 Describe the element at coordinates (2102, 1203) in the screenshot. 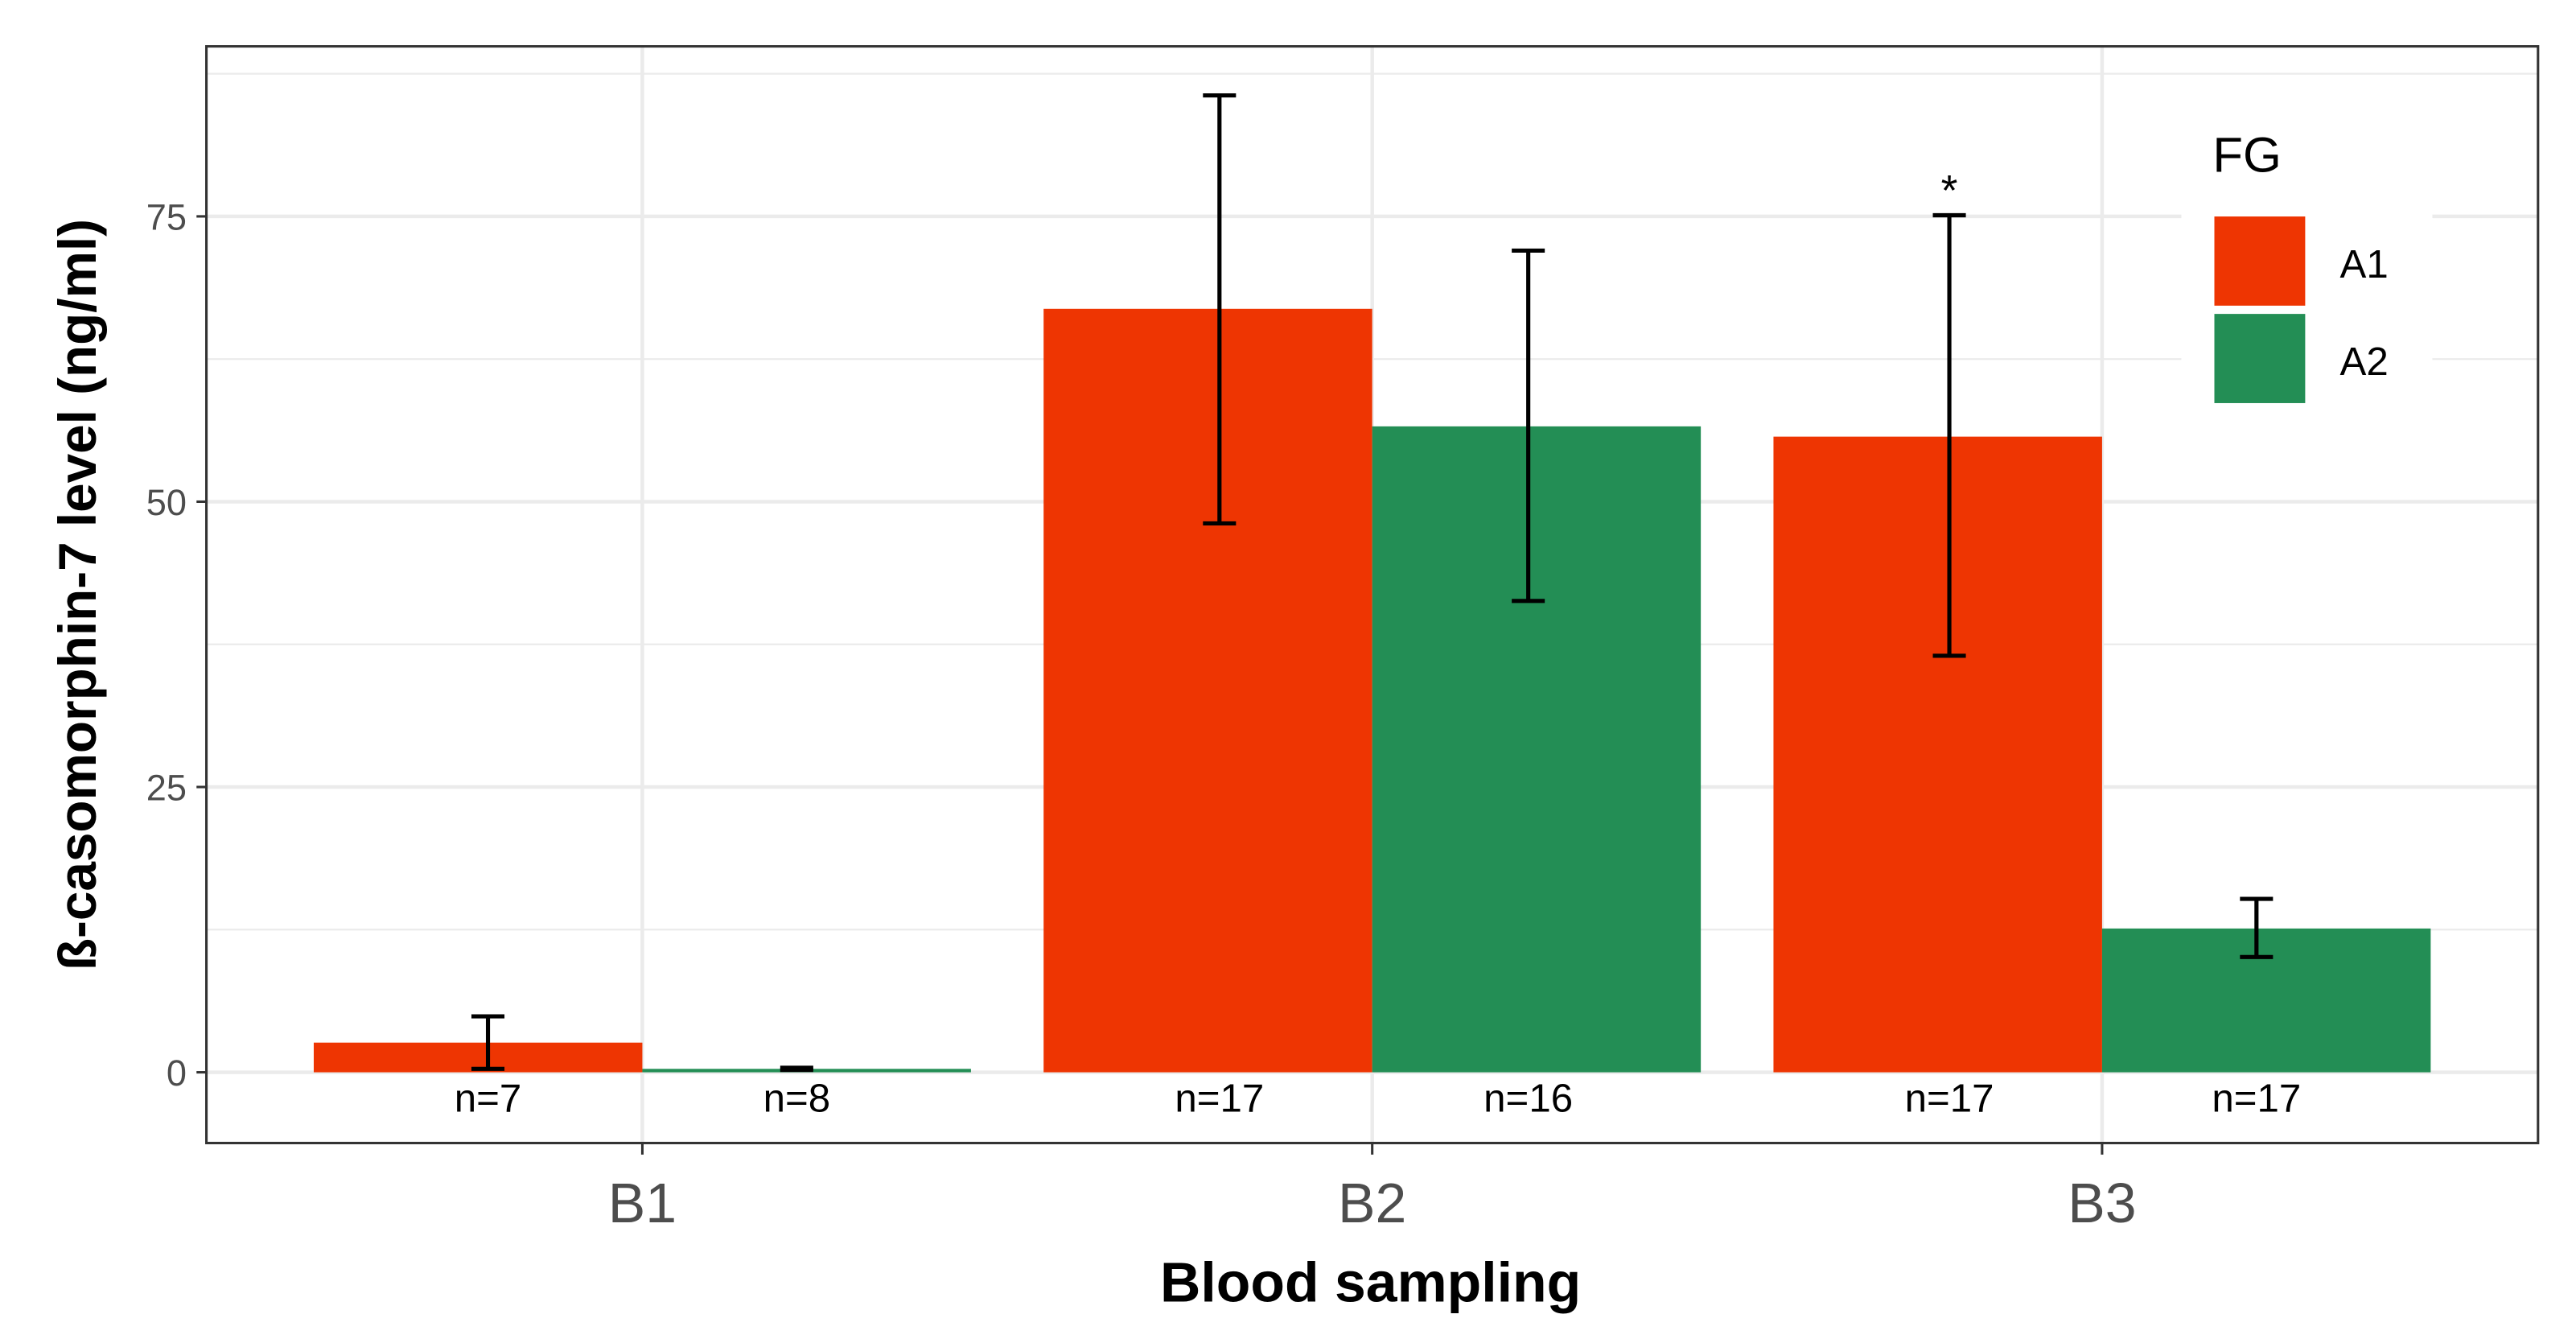

I see `x-tick-label: B3` at that location.